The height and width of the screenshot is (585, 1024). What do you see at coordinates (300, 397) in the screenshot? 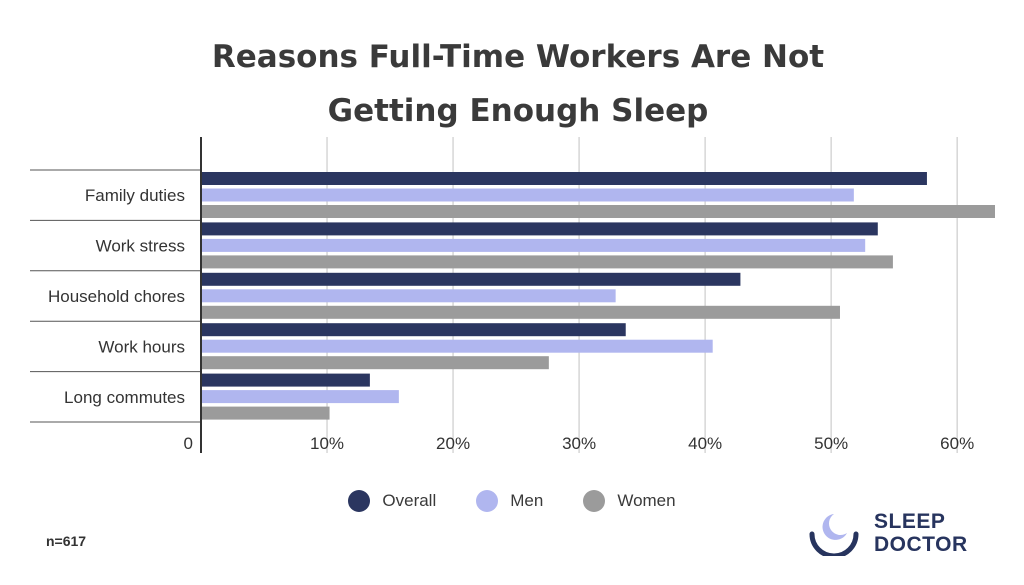
I see `bar-men-long-commutes` at bounding box center [300, 397].